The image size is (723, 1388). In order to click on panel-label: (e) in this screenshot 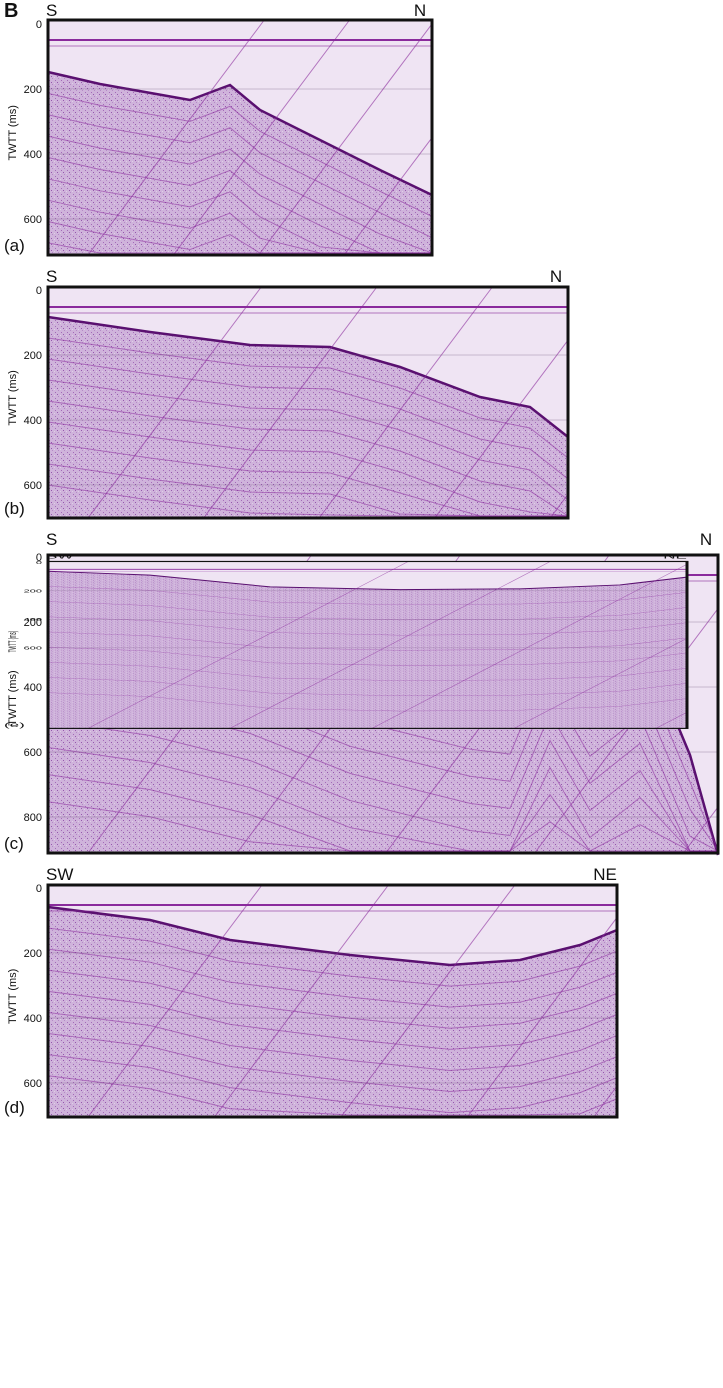, I will do `click(14, 725)`.